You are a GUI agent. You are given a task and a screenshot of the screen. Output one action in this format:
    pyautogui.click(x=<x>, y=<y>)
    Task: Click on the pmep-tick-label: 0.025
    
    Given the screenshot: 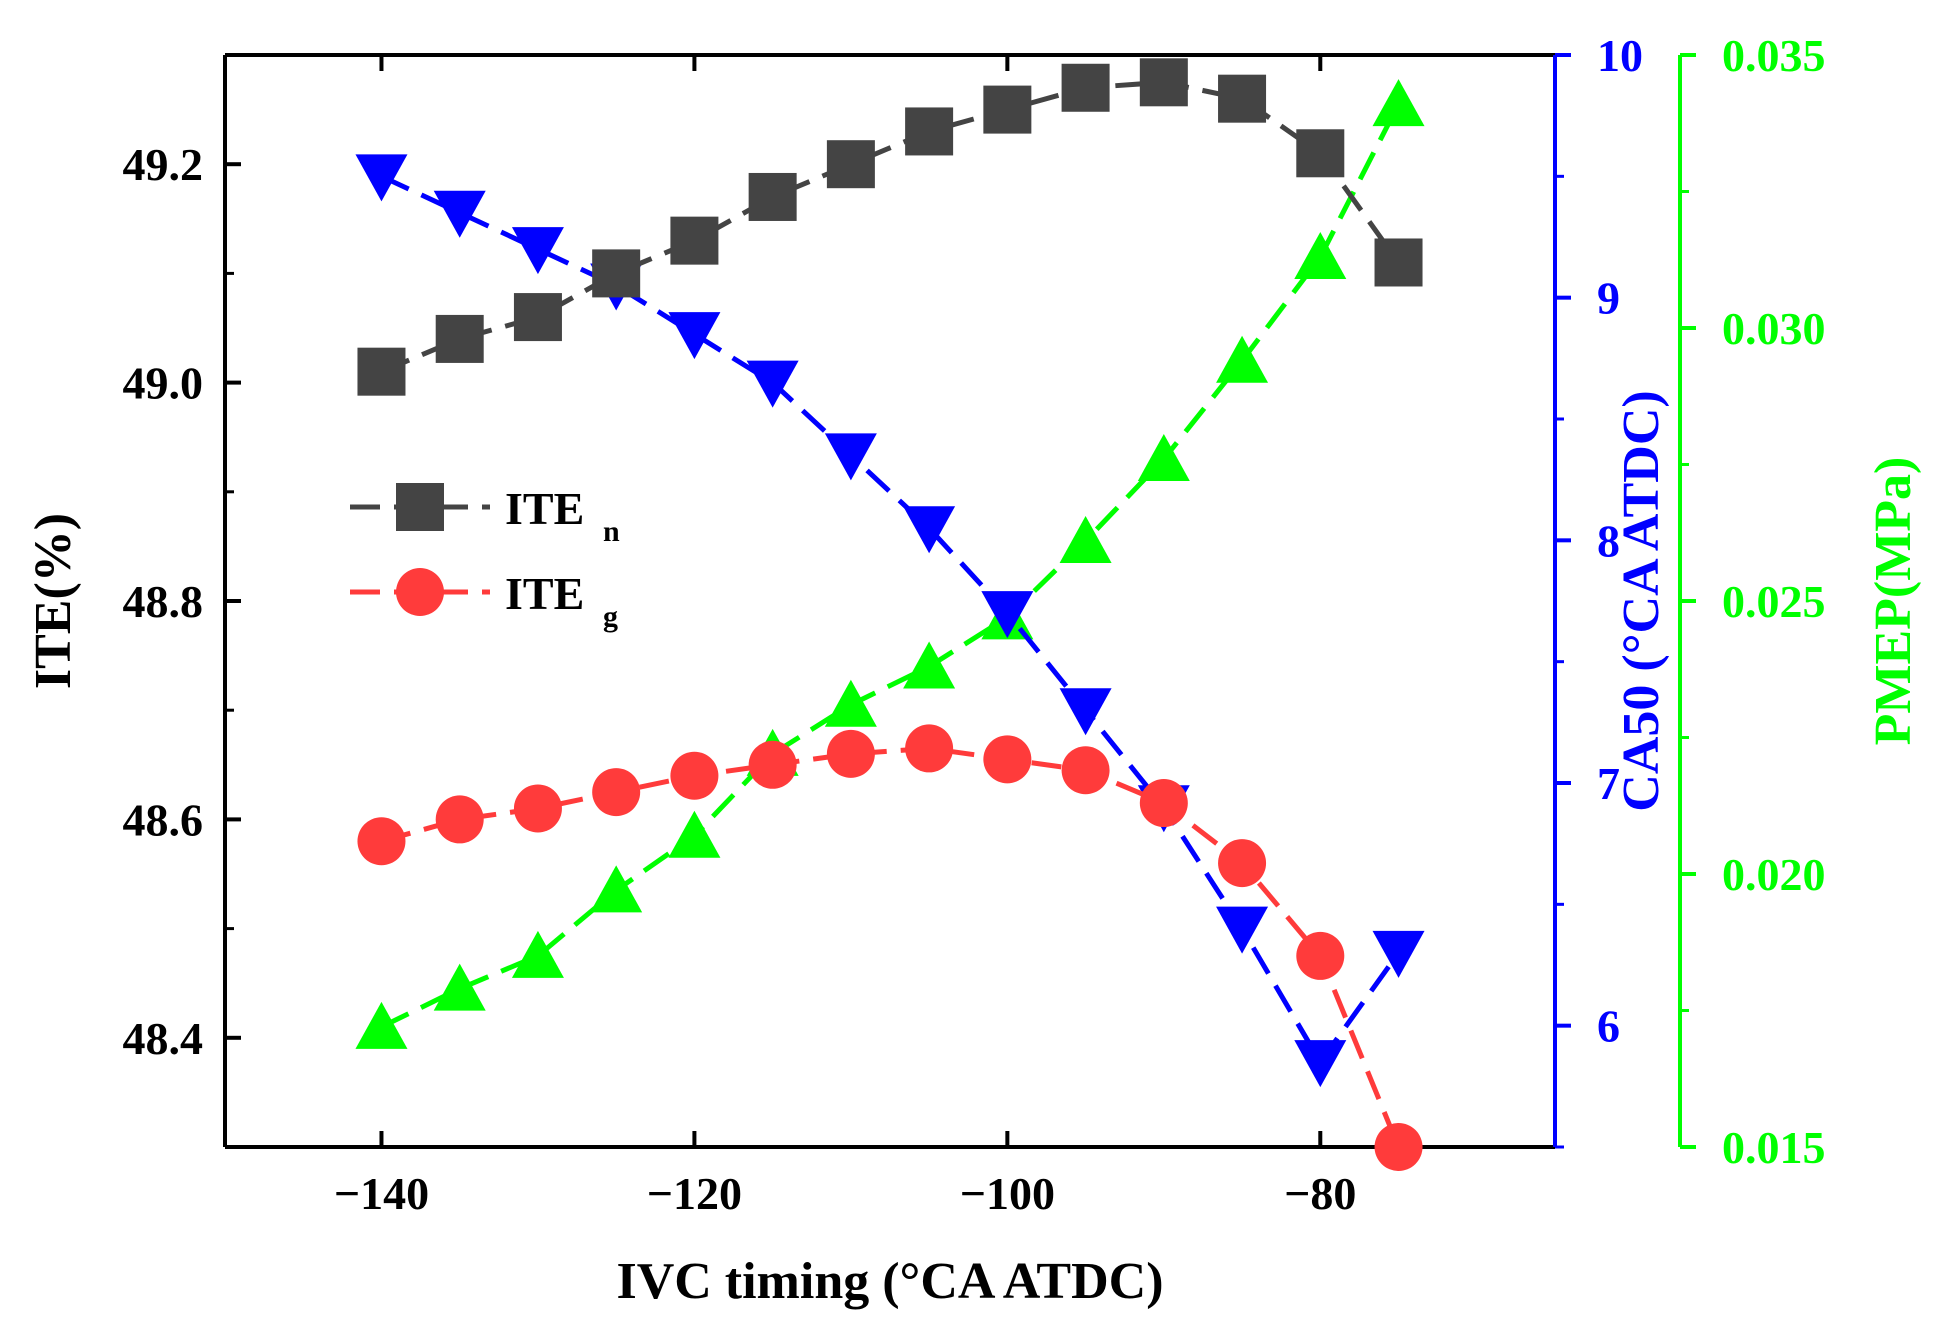 What is the action you would take?
    pyautogui.click(x=1774, y=601)
    